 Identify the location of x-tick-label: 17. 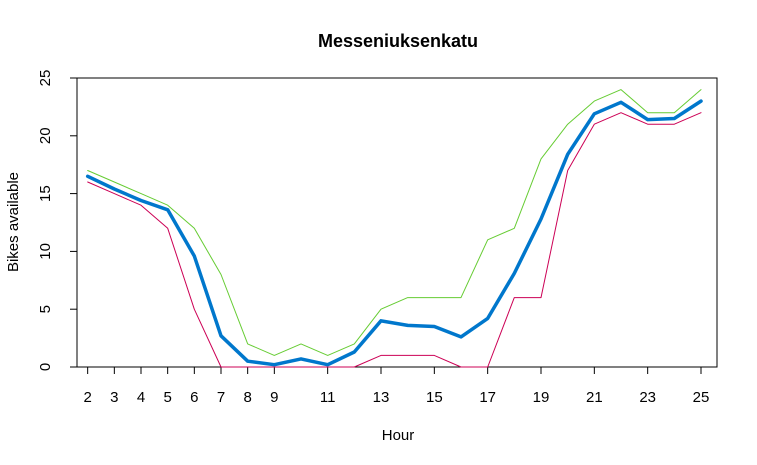
(487, 397).